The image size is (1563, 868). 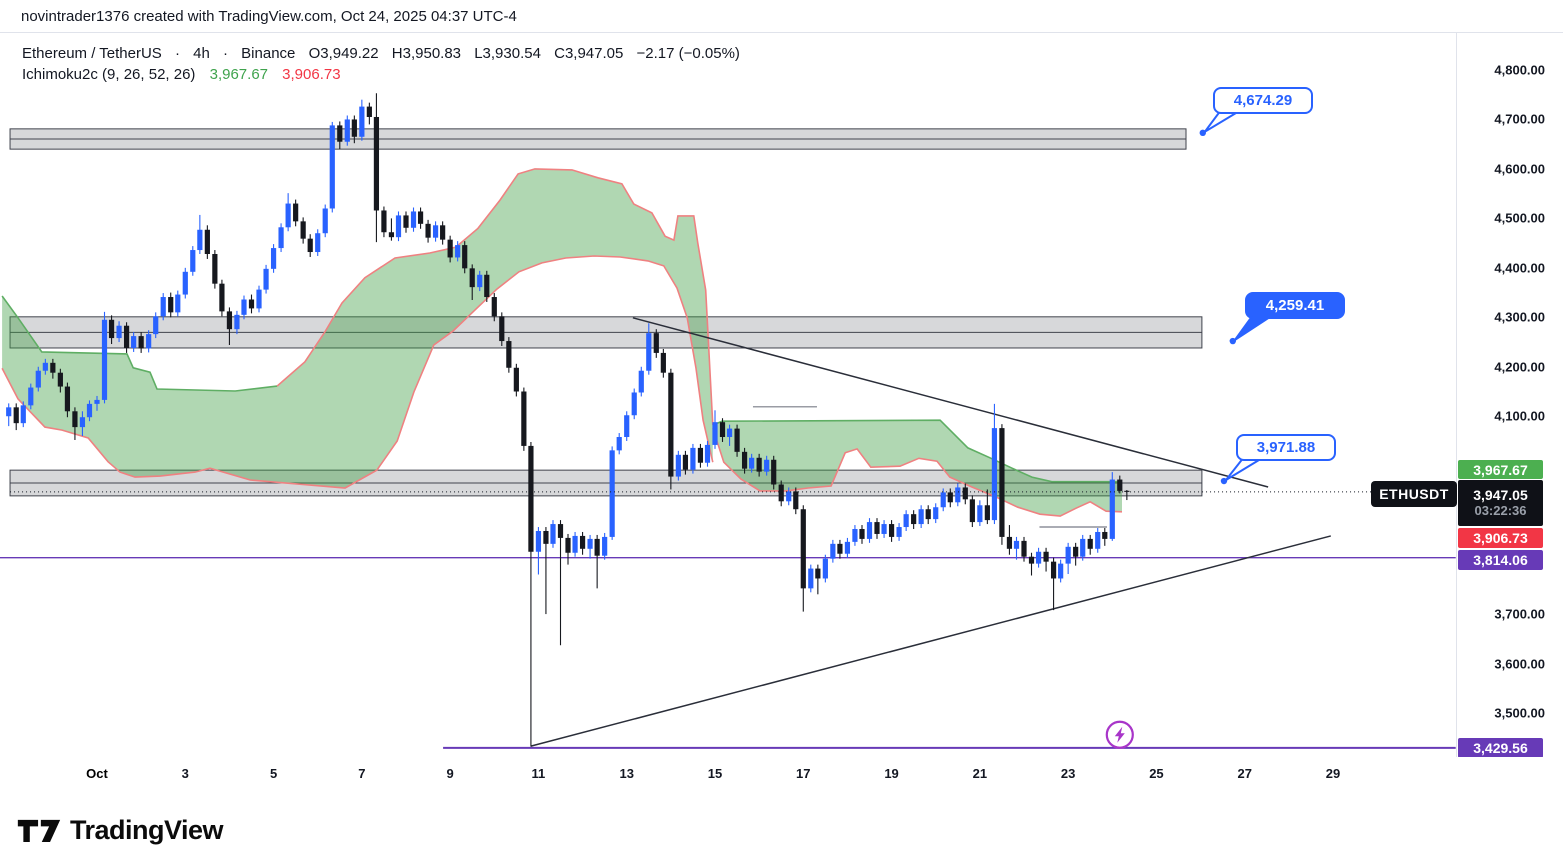 I want to click on tradingview-logo-text: TradingView, so click(x=147, y=829).